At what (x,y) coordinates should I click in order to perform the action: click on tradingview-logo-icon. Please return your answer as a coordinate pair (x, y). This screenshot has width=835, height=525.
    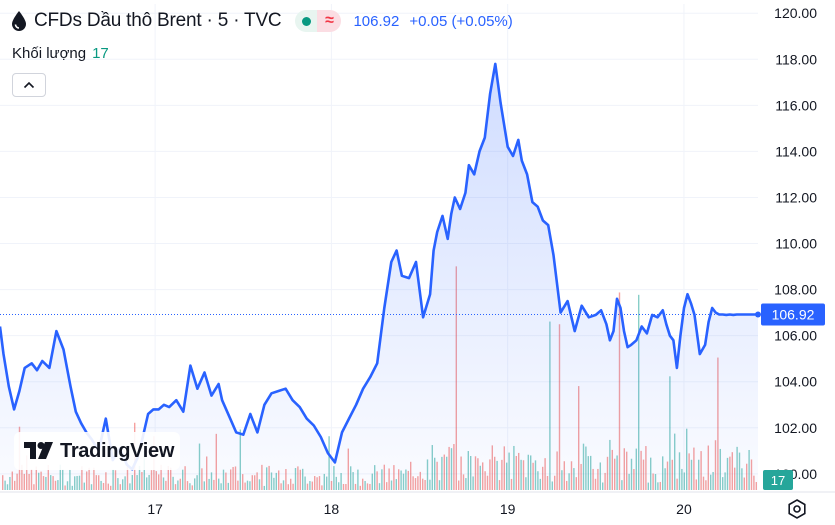
    Looking at the image, I should click on (38, 450).